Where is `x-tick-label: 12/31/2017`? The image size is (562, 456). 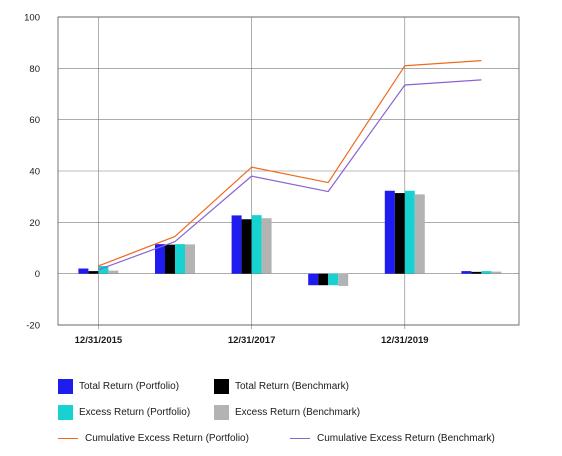 x-tick-label: 12/31/2017 is located at coordinates (252, 340).